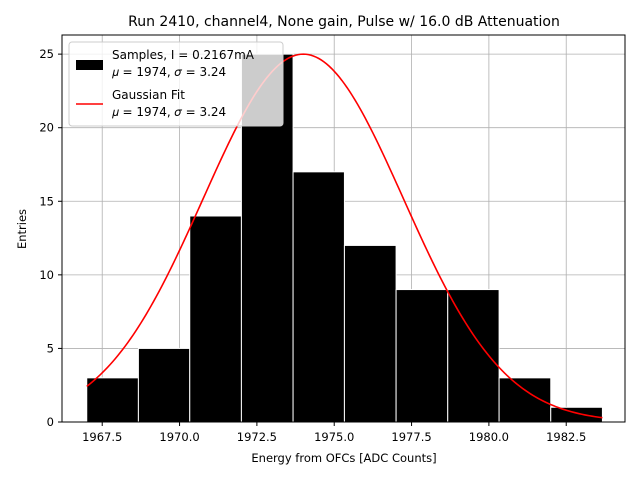 This screenshot has width=640, height=480. What do you see at coordinates (566, 437) in the screenshot?
I see `x-tick-label: 1982.5` at bounding box center [566, 437].